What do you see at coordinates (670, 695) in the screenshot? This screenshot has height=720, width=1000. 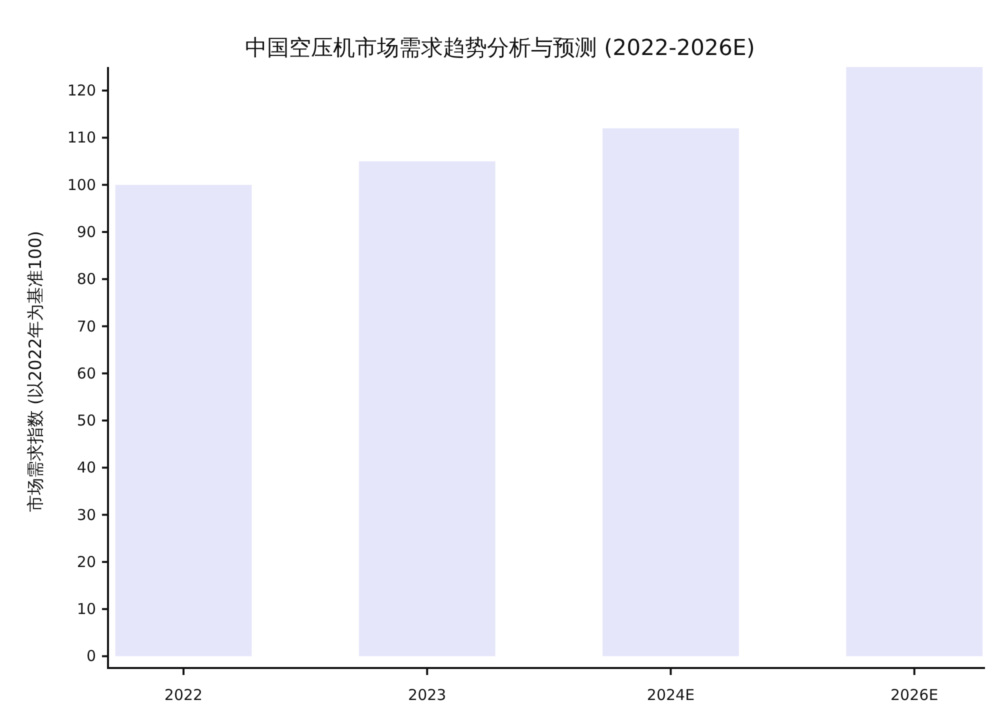 I see `x-tick-label: 2024E` at bounding box center [670, 695].